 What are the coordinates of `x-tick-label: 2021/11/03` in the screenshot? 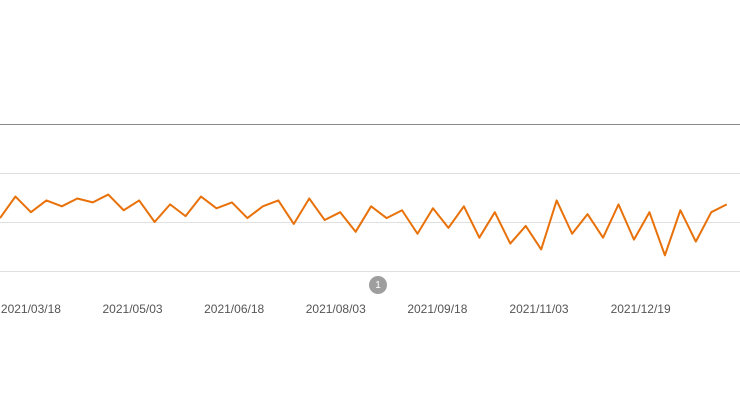 It's located at (538, 309).